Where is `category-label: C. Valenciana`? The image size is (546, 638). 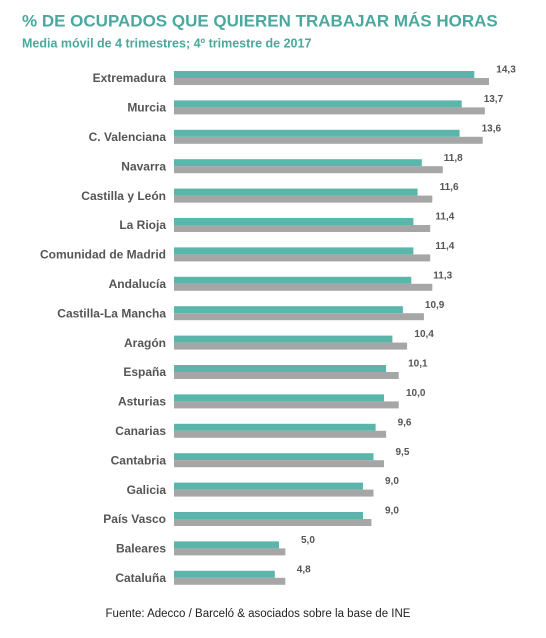
category-label: C. Valenciana is located at coordinates (128, 137).